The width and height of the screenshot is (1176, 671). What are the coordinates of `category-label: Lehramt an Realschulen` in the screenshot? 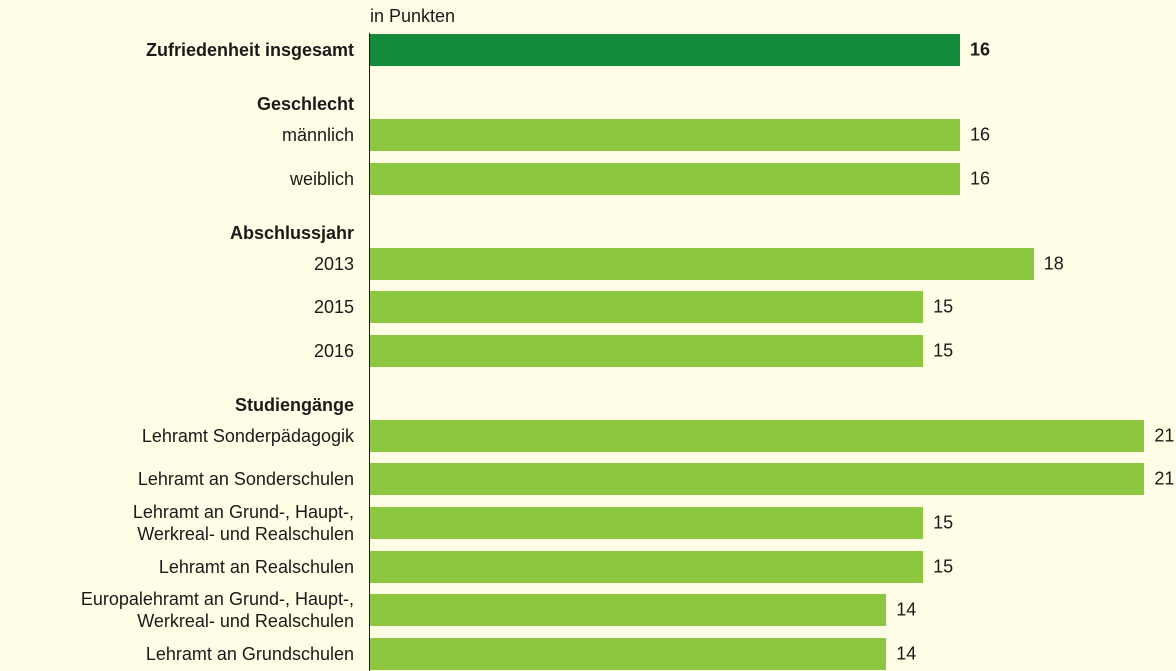 It's located at (256, 566).